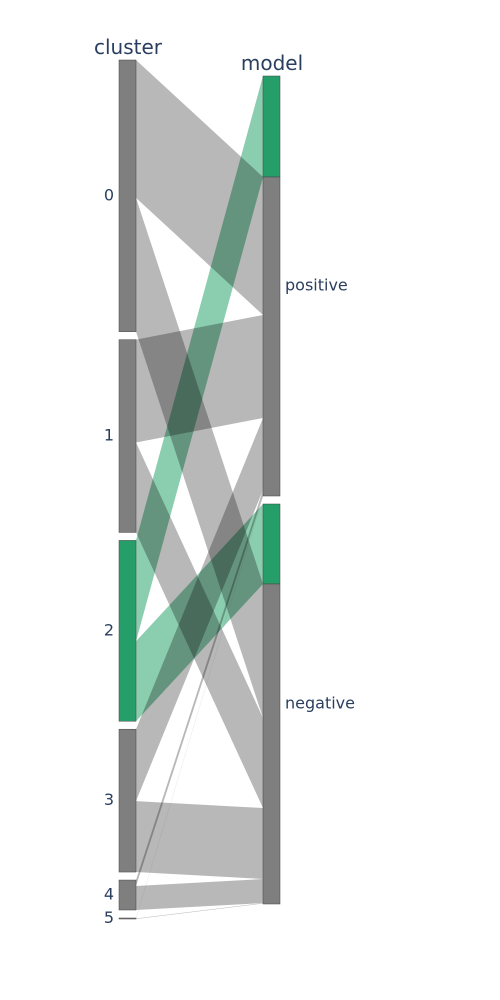 The width and height of the screenshot is (500, 1000). Describe the element at coordinates (320, 703) in the screenshot. I see `category-label-model-negative: negative` at that location.